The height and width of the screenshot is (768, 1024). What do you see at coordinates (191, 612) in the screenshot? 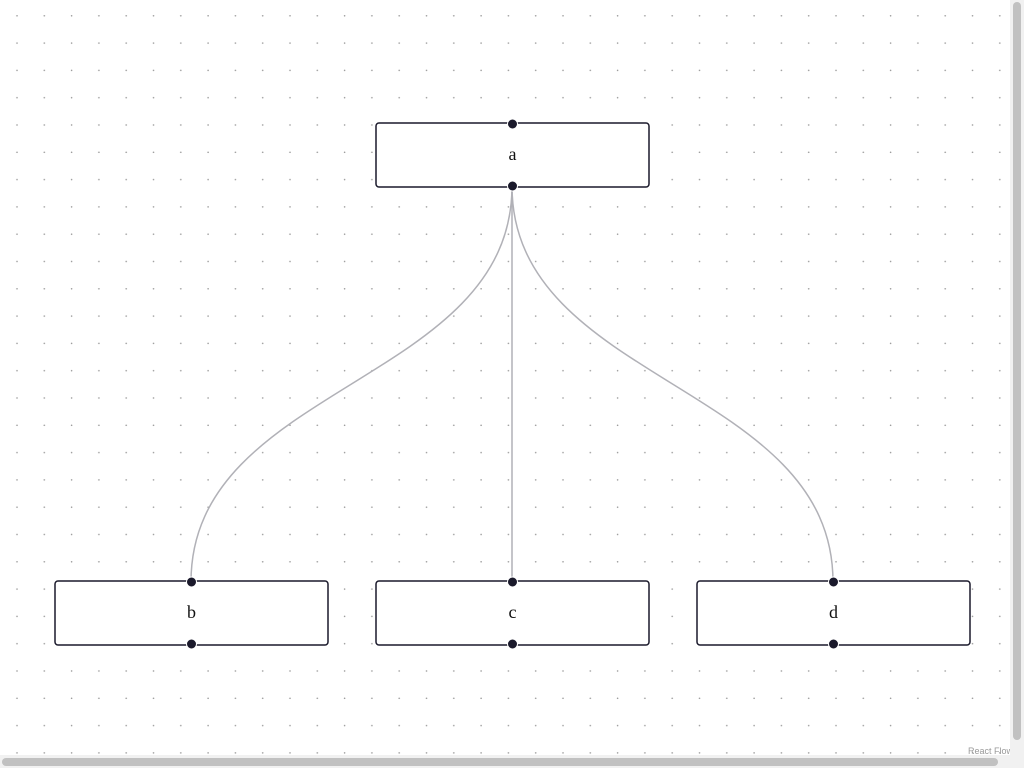
I see `node-label: b` at bounding box center [191, 612].